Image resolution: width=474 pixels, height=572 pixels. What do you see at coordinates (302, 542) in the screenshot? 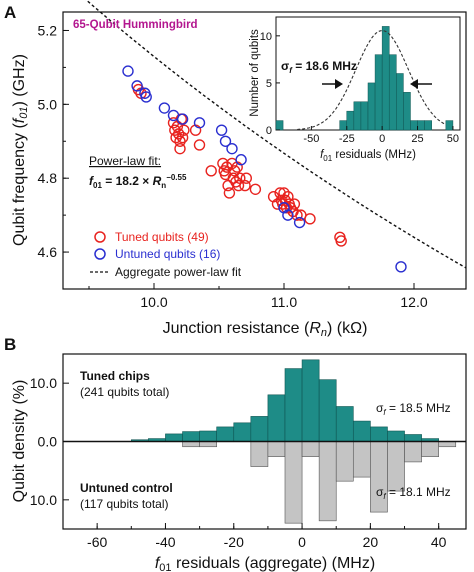
I see `b-x-tick-label: 0` at bounding box center [302, 542].